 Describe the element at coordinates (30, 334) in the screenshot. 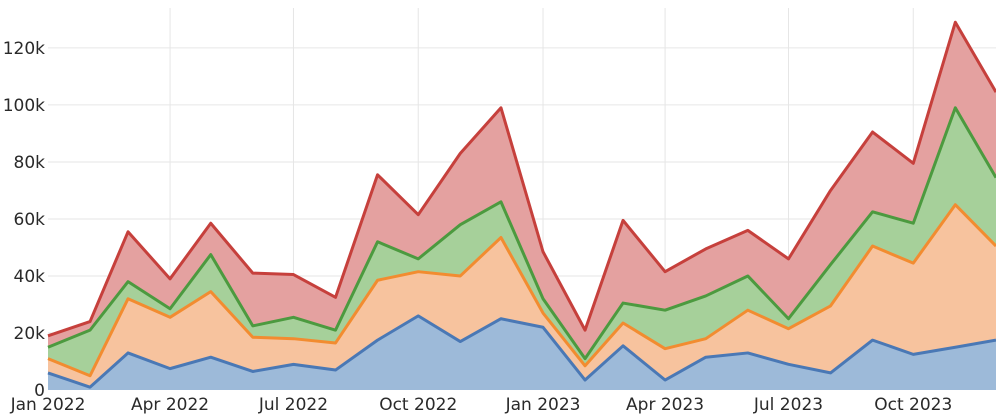

I see `y-tick-label: 20k` at that location.